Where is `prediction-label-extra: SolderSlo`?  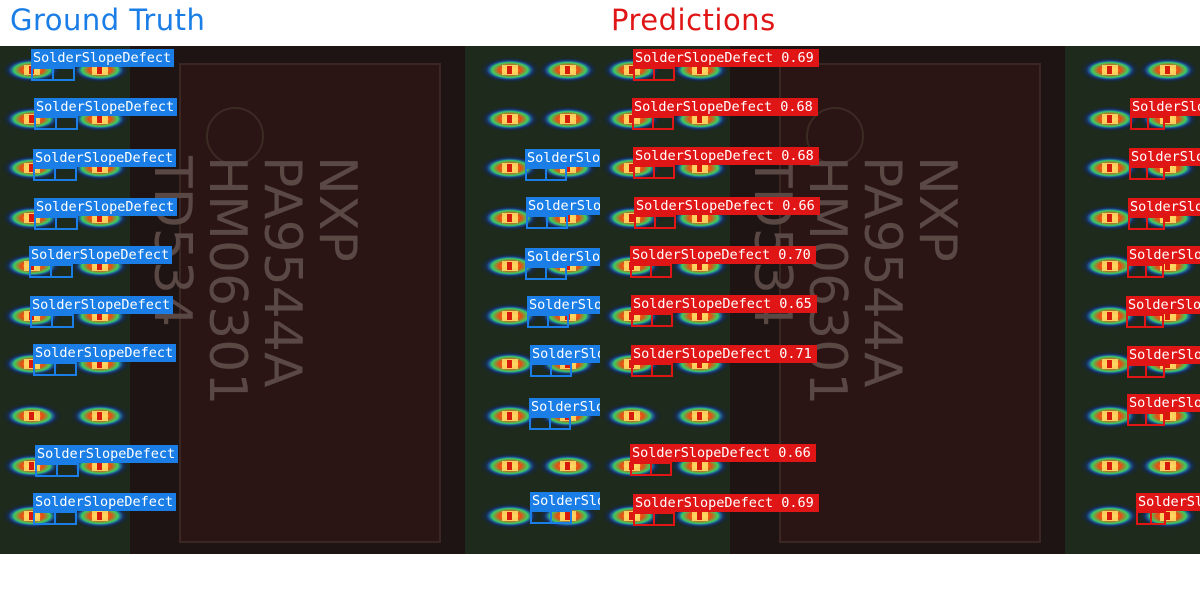 prediction-label-extra: SolderSlo is located at coordinates (1163, 403).